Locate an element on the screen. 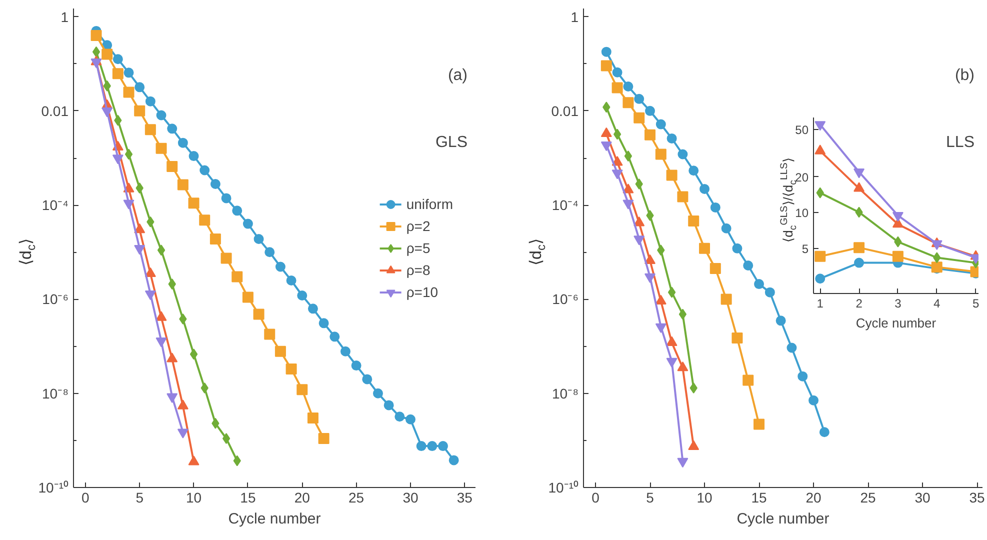 This screenshot has height=540, width=987. legend-label: ρ=10 is located at coordinates (422, 292).